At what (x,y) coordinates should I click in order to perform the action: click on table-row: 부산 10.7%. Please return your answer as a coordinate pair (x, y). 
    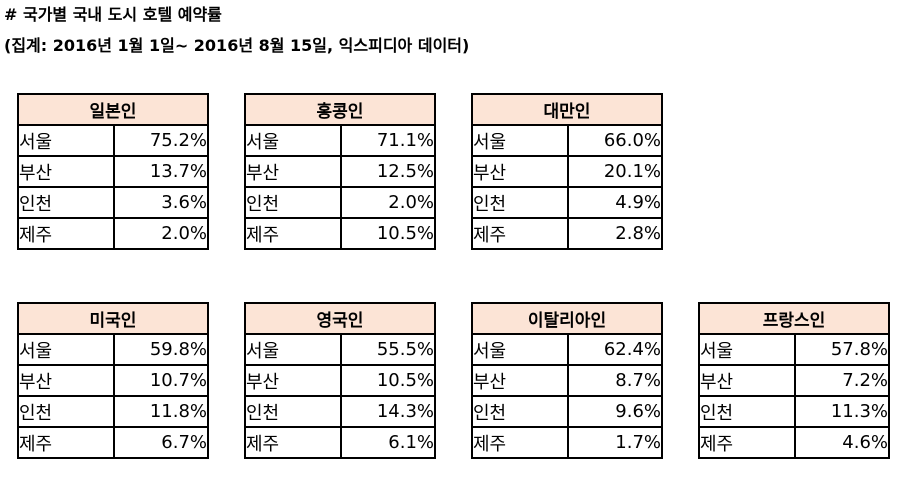
    Looking at the image, I should click on (113, 380).